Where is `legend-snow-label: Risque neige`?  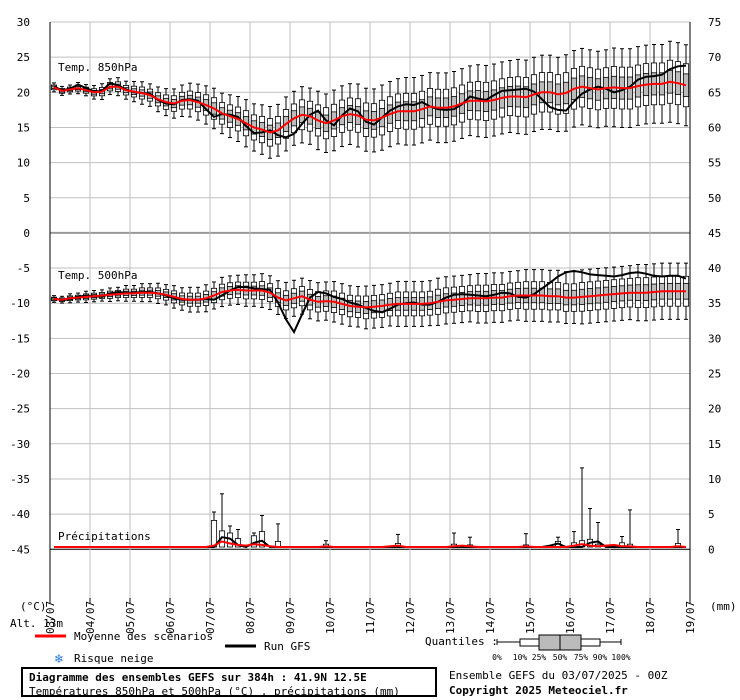 legend-snow-label: Risque neige is located at coordinates (113, 658).